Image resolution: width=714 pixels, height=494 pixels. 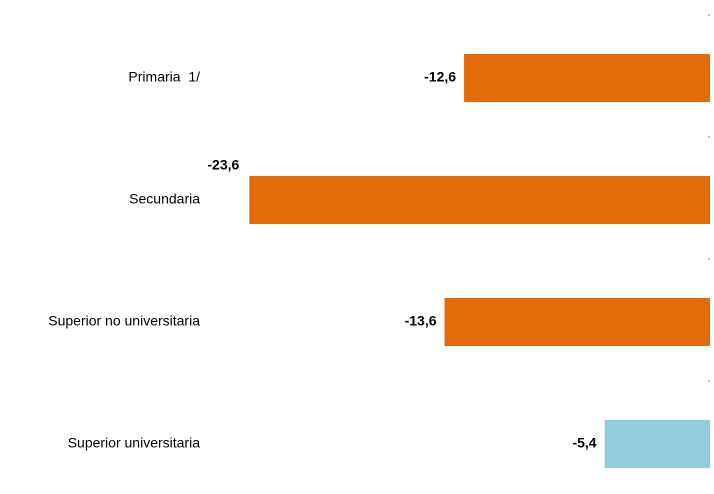 What do you see at coordinates (421, 321) in the screenshot?
I see `value-label: -13,6` at bounding box center [421, 321].